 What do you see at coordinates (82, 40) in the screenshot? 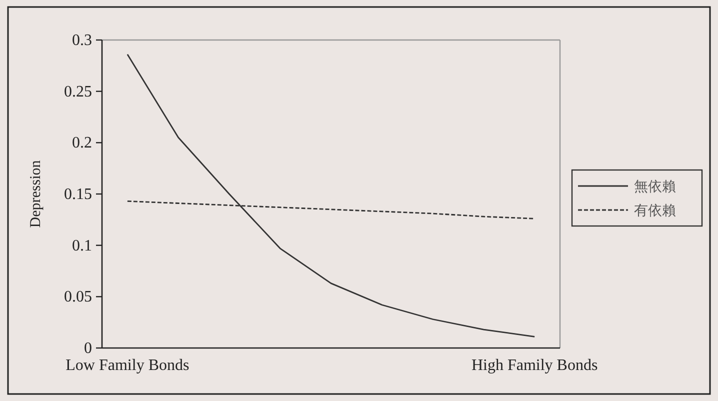
I see `y-tick-label: 0.3` at bounding box center [82, 40].